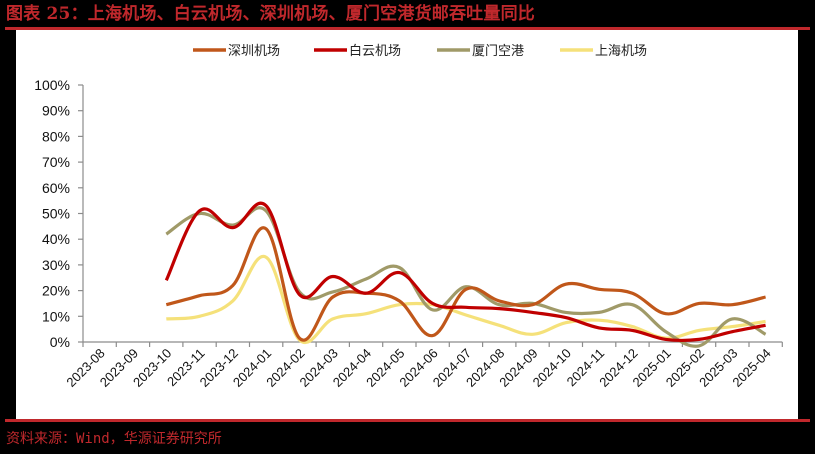 The image size is (815, 454). I want to click on series-line, so click(466, 299).